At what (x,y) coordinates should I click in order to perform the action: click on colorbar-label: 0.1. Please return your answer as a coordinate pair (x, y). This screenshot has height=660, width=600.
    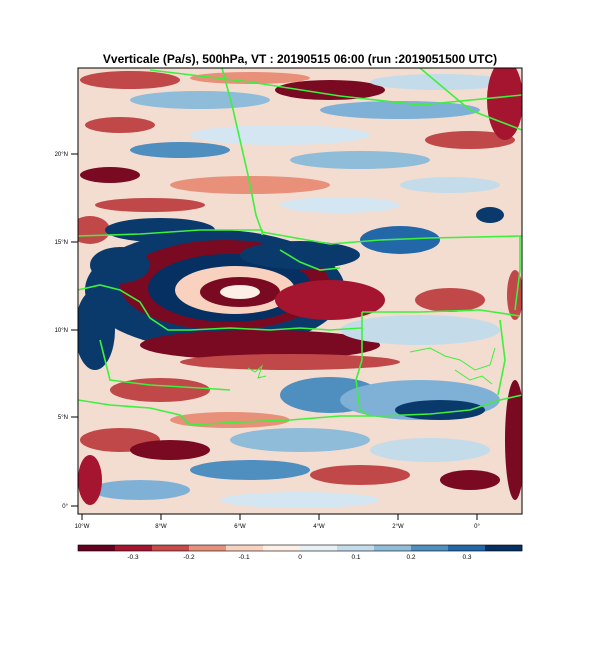
    Looking at the image, I should click on (355, 557).